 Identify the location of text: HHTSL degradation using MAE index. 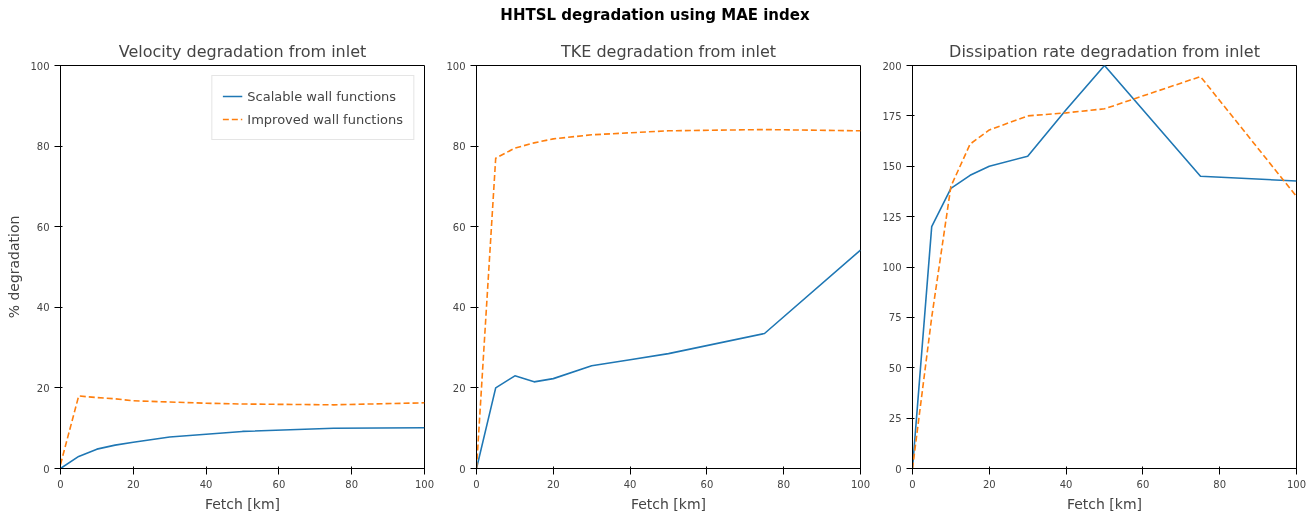
(655, 15).